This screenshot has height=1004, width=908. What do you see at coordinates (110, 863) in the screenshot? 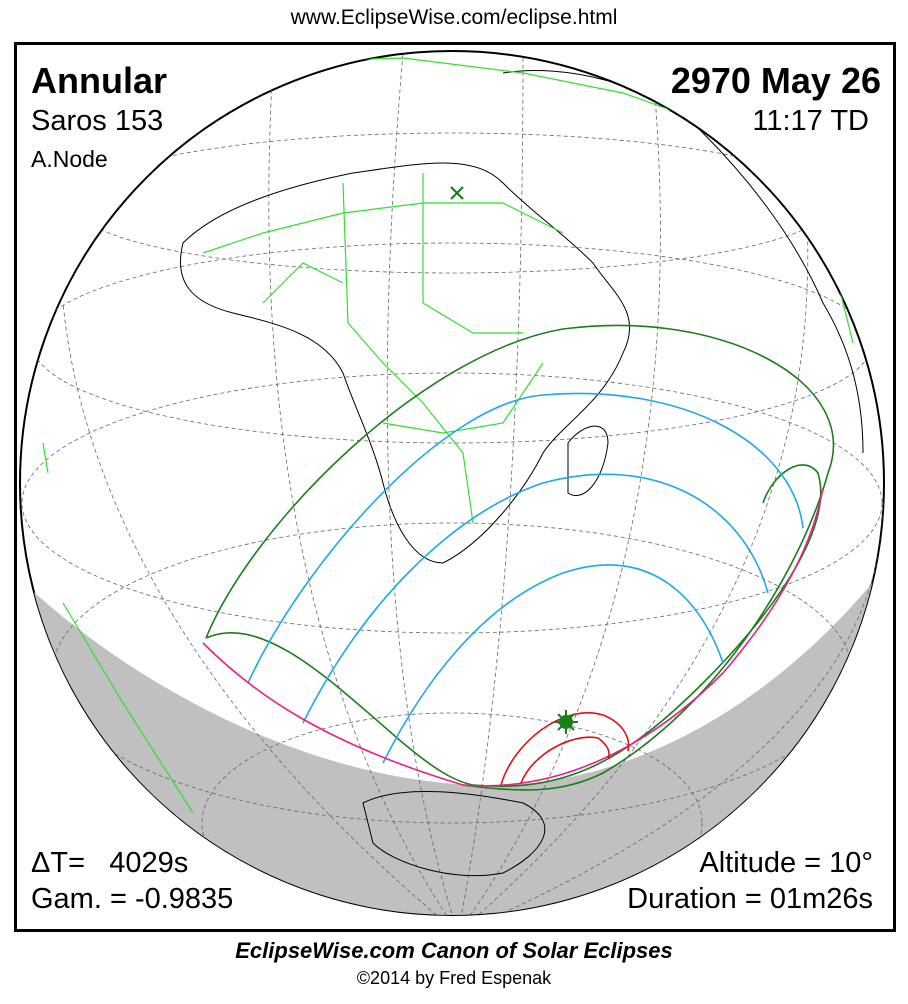
I see `delta-t: ΔT= 4029s` at bounding box center [110, 863].